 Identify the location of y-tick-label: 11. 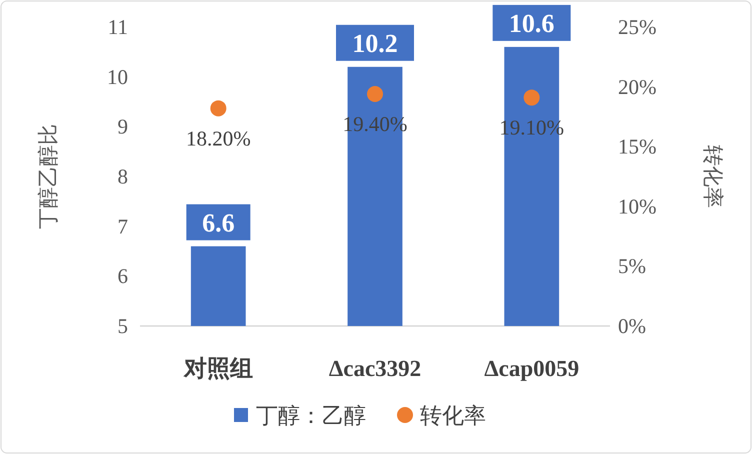
(118, 27).